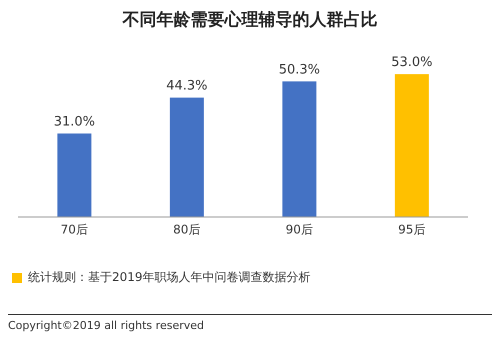 The width and height of the screenshot is (500, 342). I want to click on text: 统计规则：基于2019年职场人年中问卷调查数据分析, so click(169, 277).